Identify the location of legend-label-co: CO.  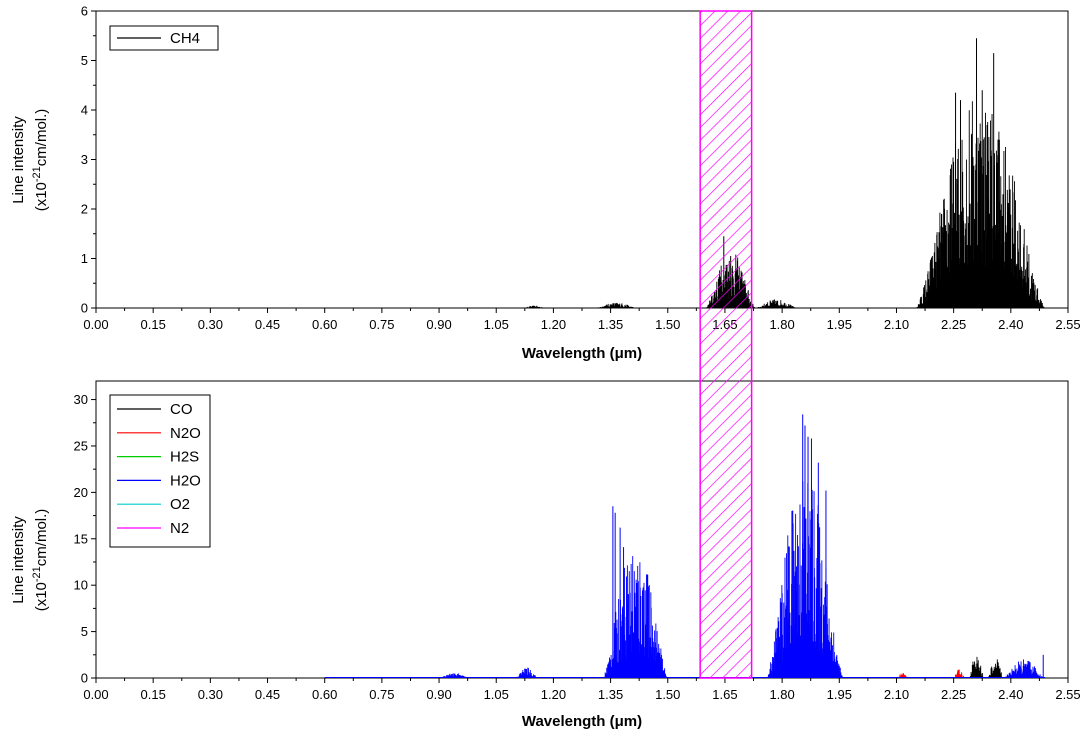
(181, 409).